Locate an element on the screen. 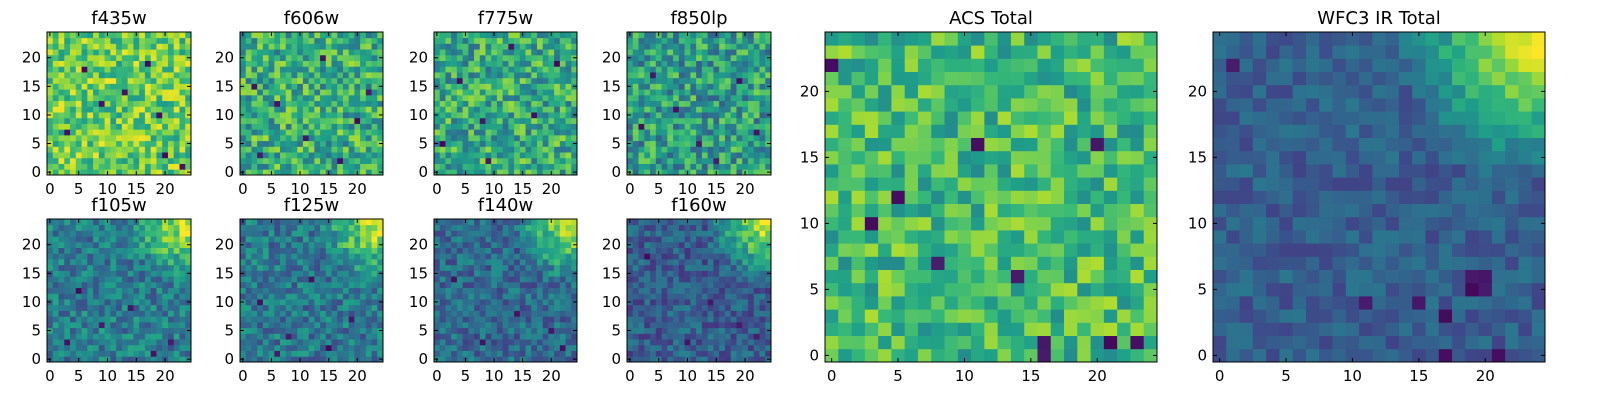 The image size is (1600, 400). x-tick-label: 15 is located at coordinates (136, 376).